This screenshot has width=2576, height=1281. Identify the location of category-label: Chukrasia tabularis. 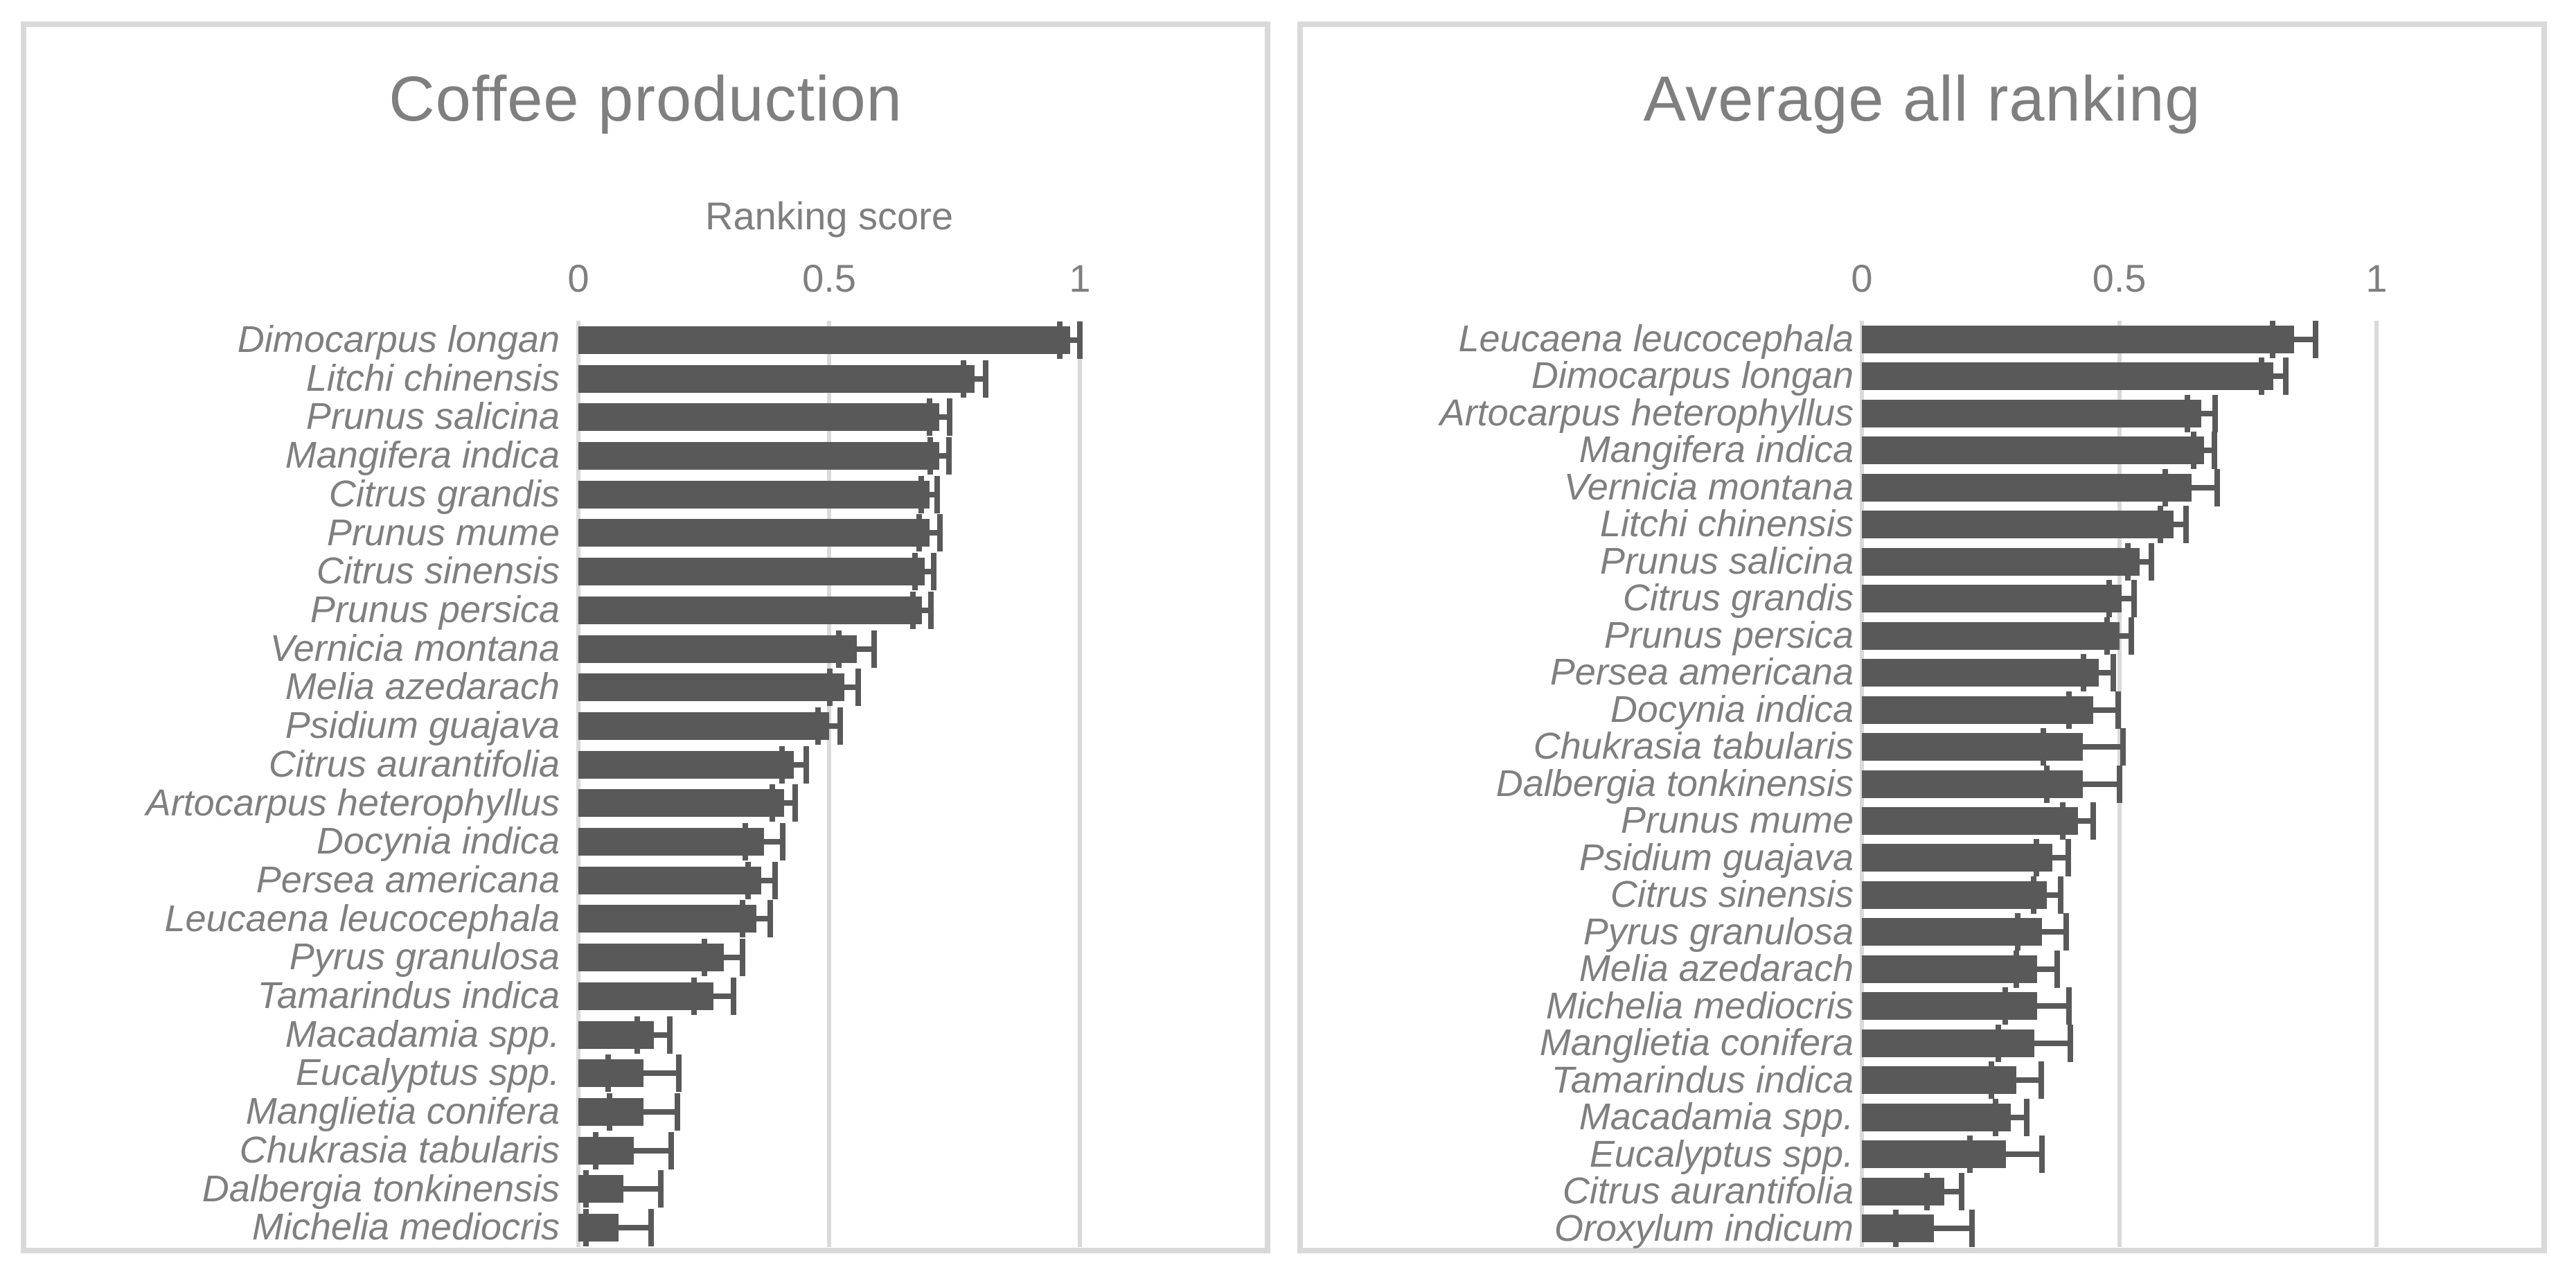
(399, 1150).